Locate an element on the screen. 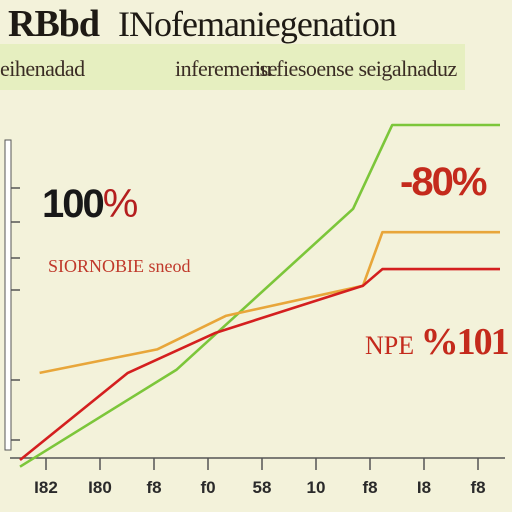  left-percentage-annotation: 100% is located at coordinates (90, 204).